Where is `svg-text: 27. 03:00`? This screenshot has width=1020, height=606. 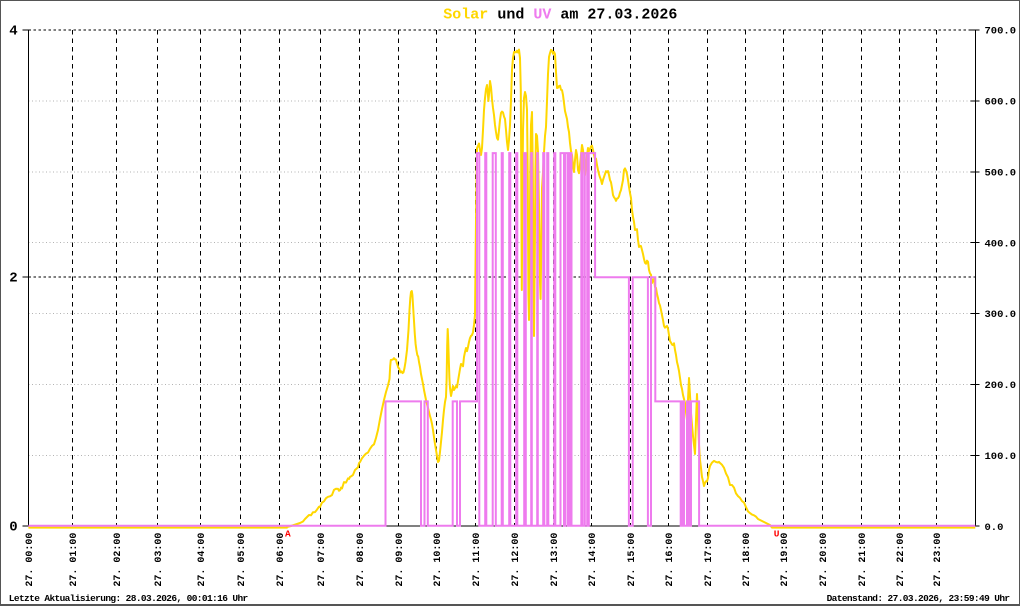 svg-text: 27. 03:00 is located at coordinates (159, 560).